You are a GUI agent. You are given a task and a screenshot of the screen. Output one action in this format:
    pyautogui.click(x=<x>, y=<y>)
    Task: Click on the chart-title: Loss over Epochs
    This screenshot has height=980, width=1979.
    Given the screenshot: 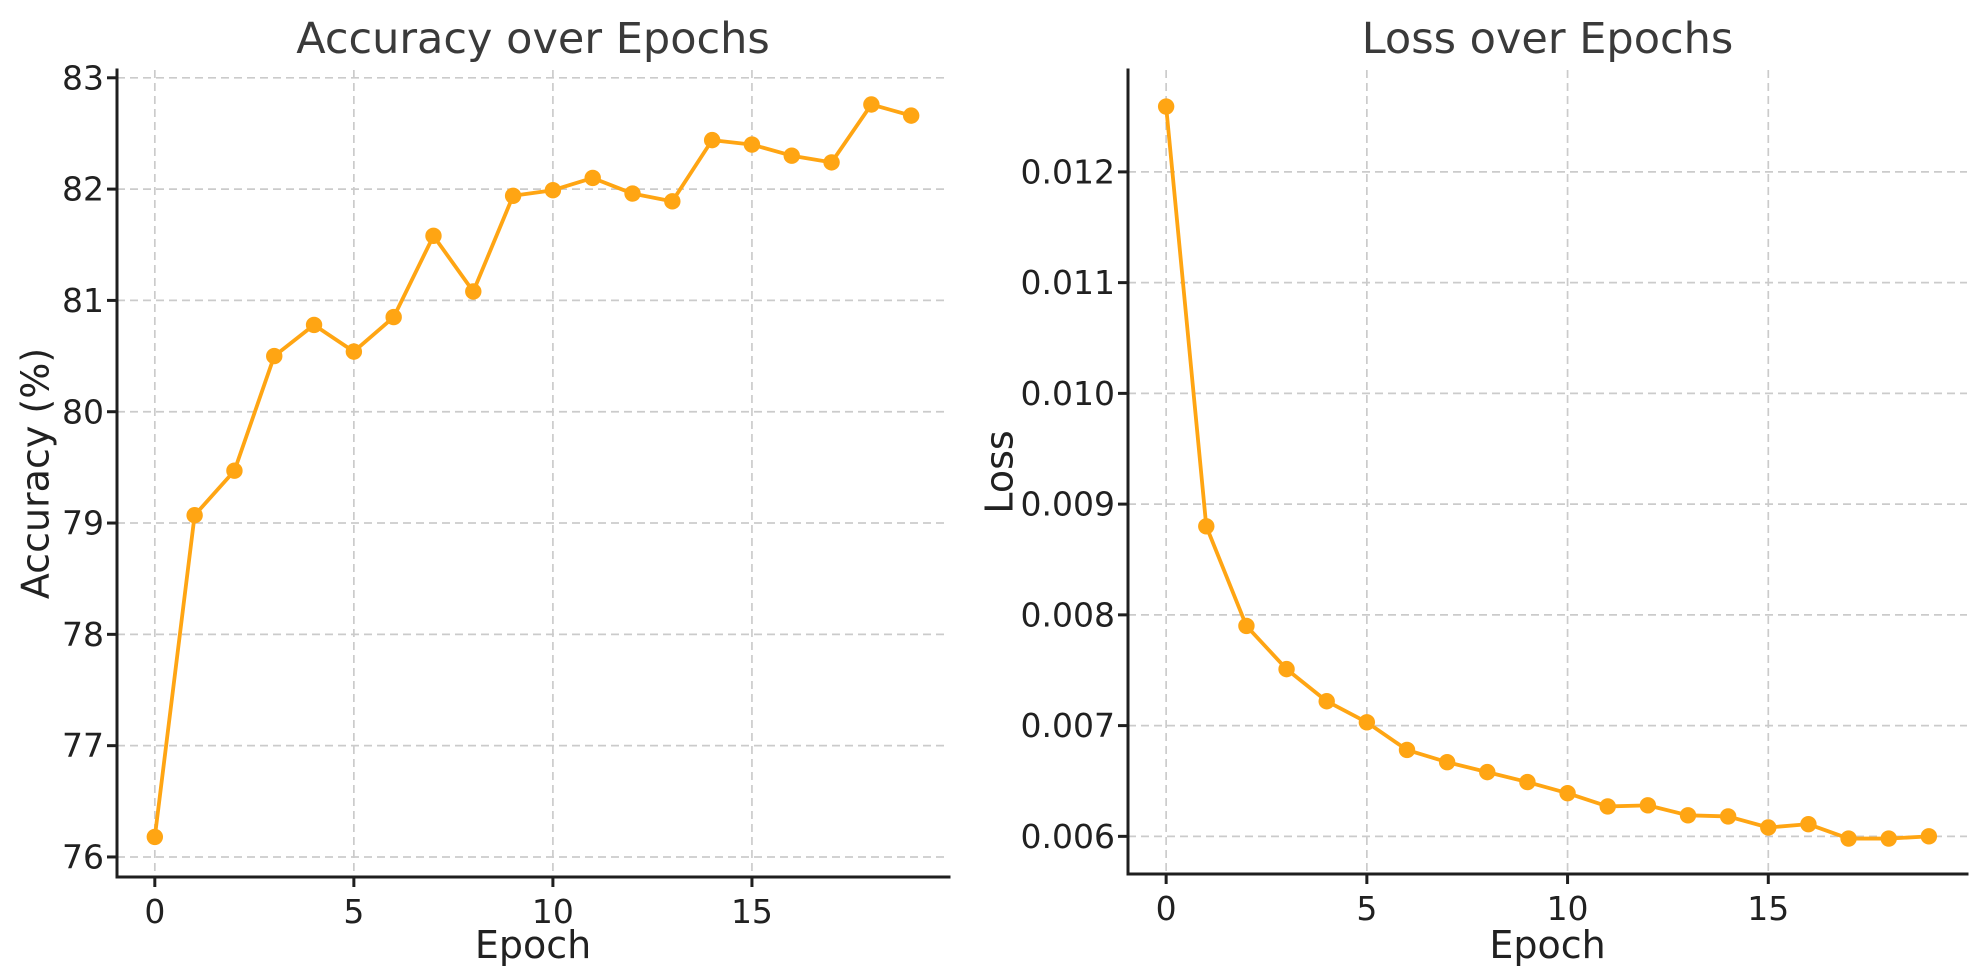 What is the action you would take?
    pyautogui.click(x=1548, y=39)
    